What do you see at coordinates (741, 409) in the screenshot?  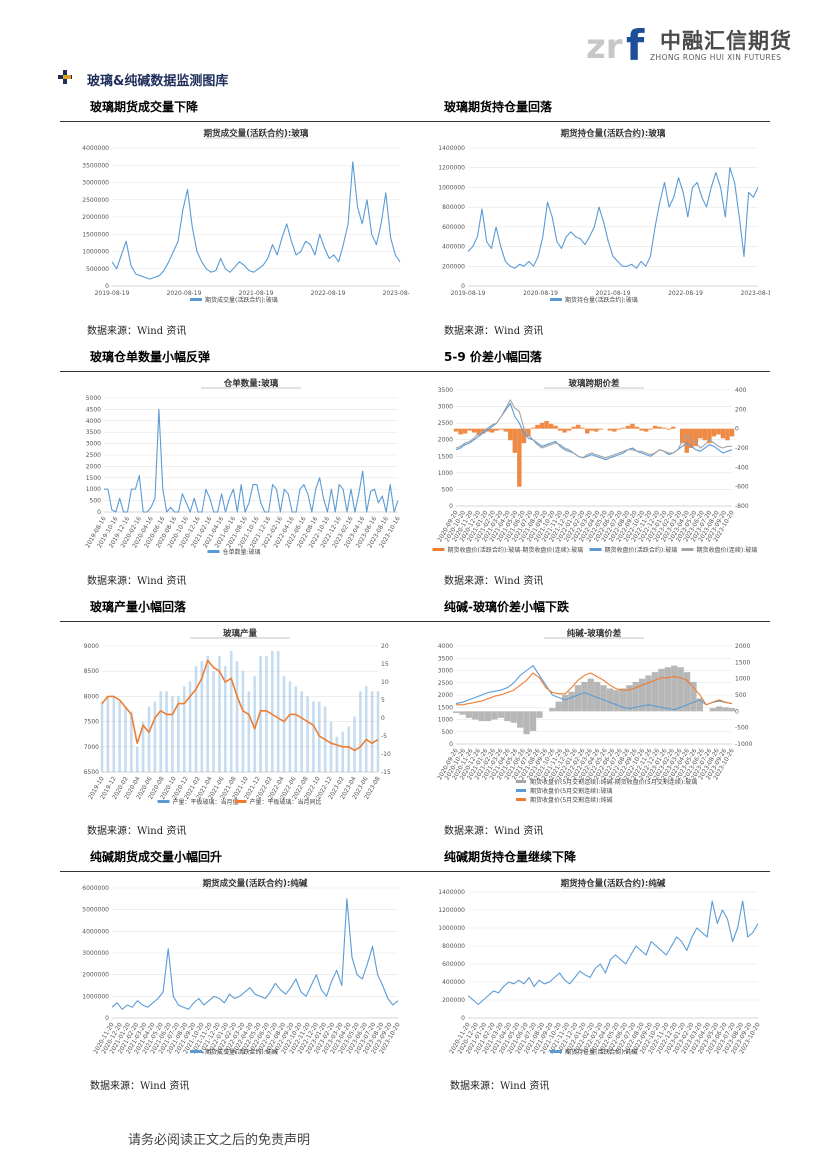 I see `y2-tick-label: 200` at bounding box center [741, 409].